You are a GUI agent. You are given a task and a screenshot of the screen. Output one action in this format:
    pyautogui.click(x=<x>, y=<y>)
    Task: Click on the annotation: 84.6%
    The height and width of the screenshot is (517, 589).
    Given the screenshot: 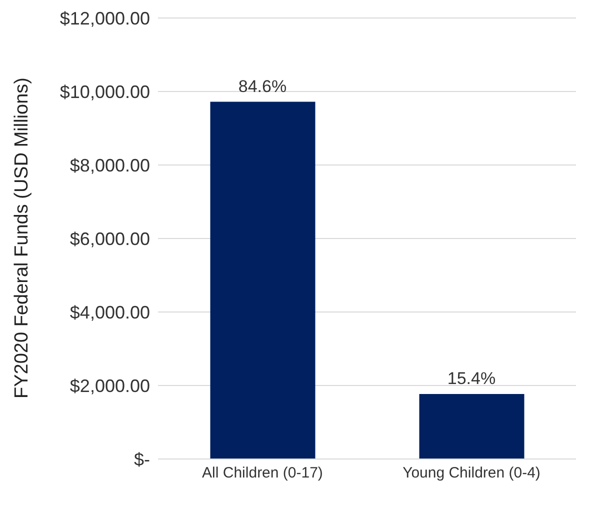 What is the action you would take?
    pyautogui.click(x=262, y=86)
    